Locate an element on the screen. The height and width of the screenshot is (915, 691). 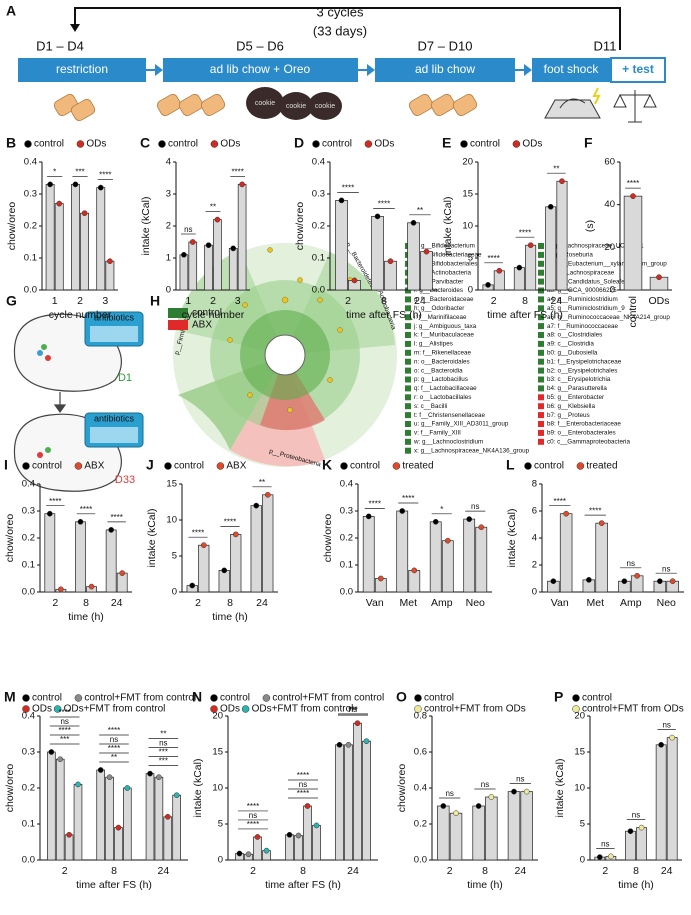
panel-label: O is located at coordinates (401, 697).